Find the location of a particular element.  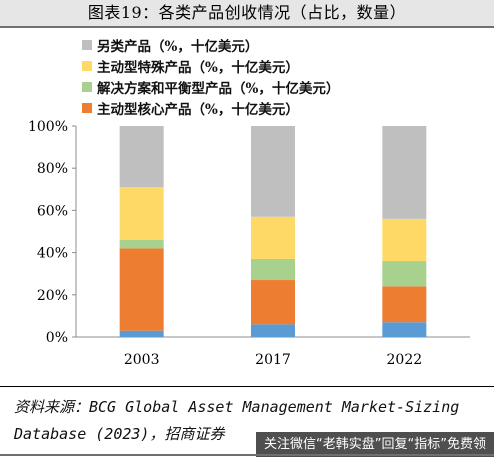

bar-segment-0-2022 is located at coordinates (404, 304).